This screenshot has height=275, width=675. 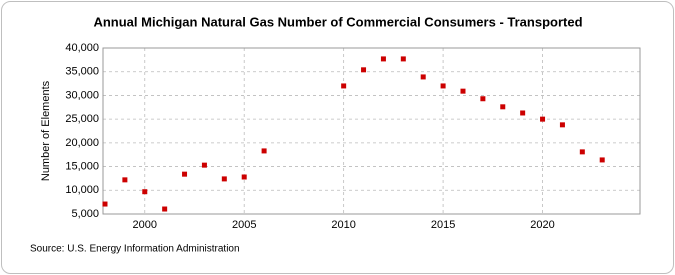 I want to click on y-axis-label: Number of Elements, so click(x=46, y=130).